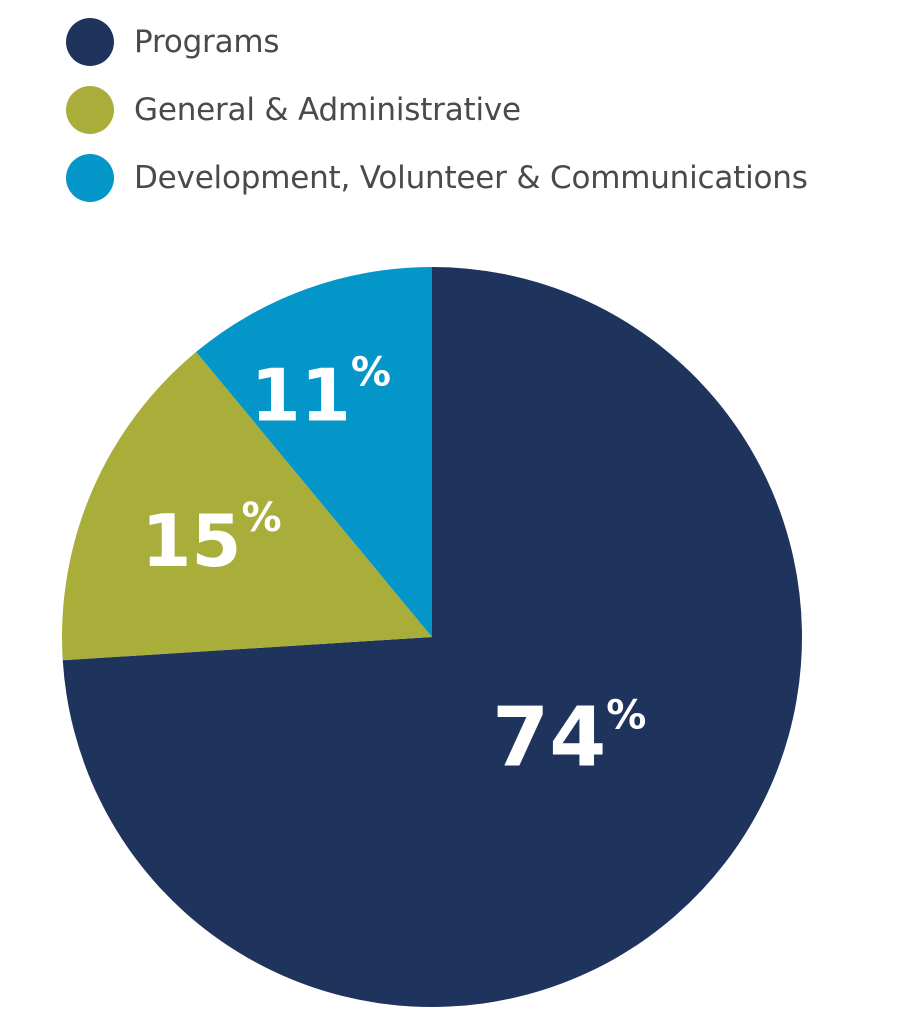 This screenshot has height=1024, width=912. What do you see at coordinates (327, 110) in the screenshot?
I see `legend-label-general-administrative: General & Administrative` at bounding box center [327, 110].